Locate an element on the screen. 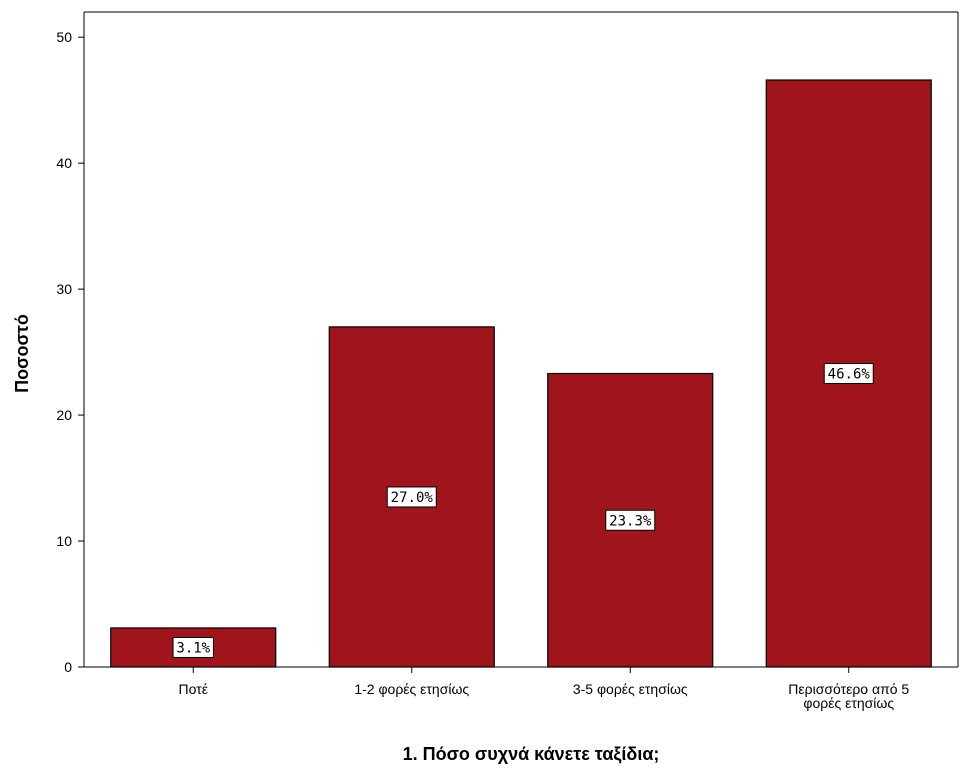  y-tick-label: 50 is located at coordinates (64, 37).